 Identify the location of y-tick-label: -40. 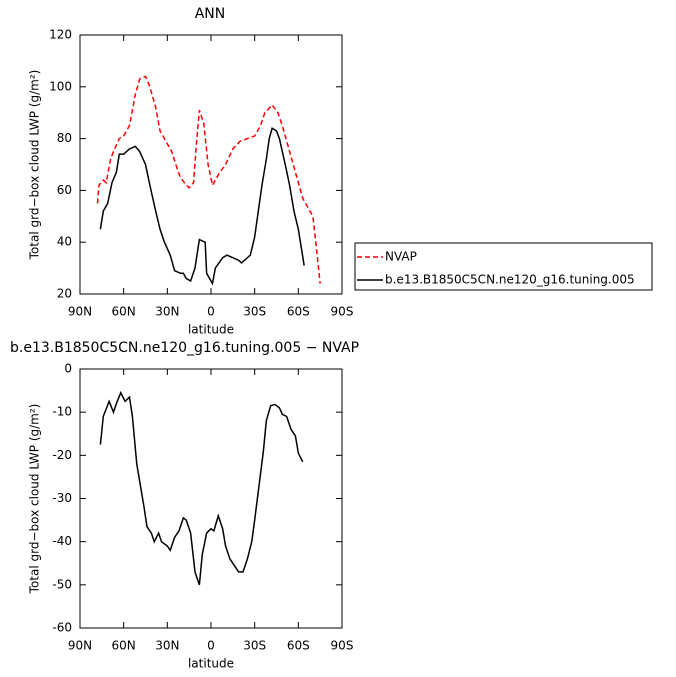
(62, 541).